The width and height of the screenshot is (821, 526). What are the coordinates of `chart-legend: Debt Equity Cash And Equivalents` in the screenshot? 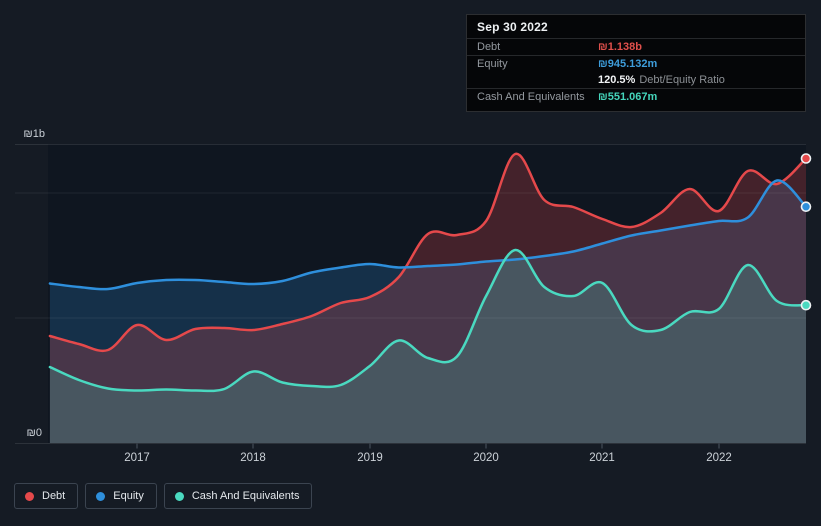 It's located at (163, 496).